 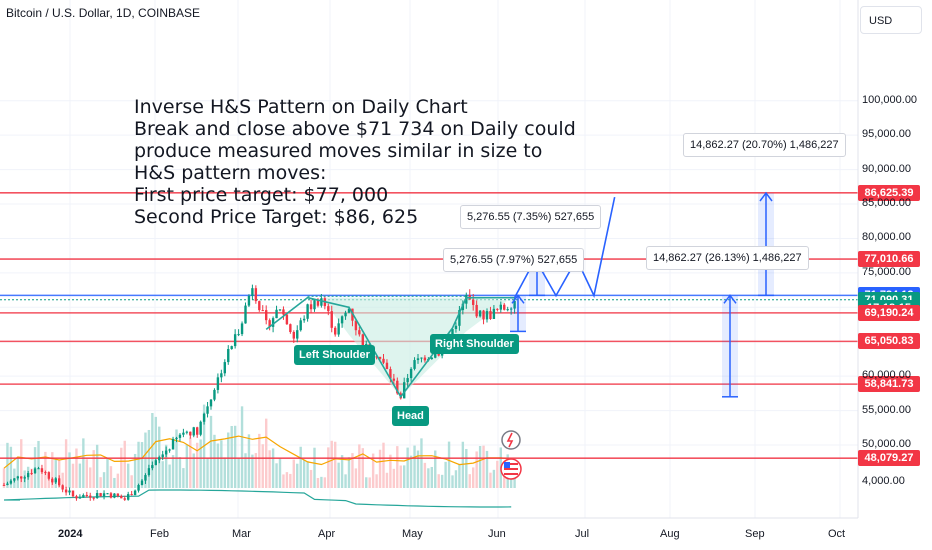 What do you see at coordinates (891, 20) in the screenshot?
I see `currency-button: USD` at bounding box center [891, 20].